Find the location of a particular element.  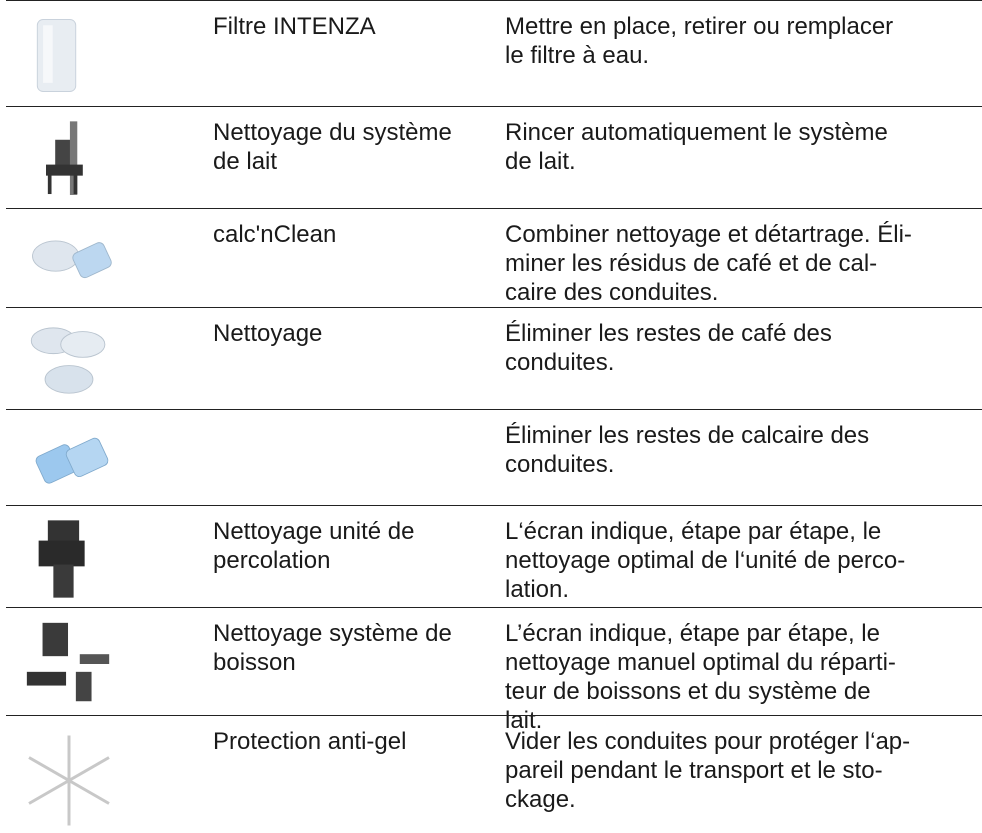

function-name: Nettoyage du système de lait is located at coordinates (355, 147).